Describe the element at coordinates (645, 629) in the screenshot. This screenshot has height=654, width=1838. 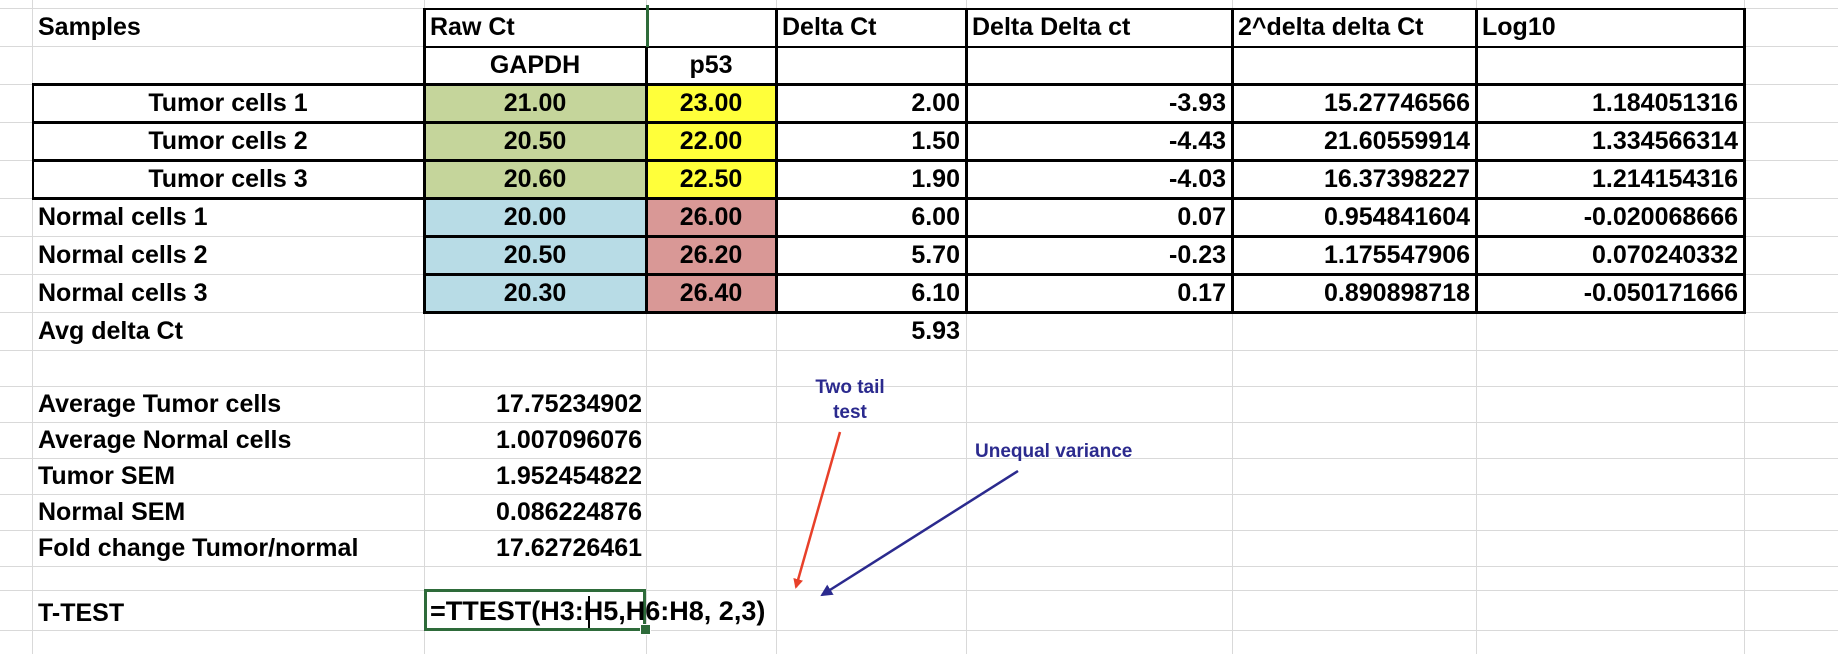
I see `fill-handle` at that location.